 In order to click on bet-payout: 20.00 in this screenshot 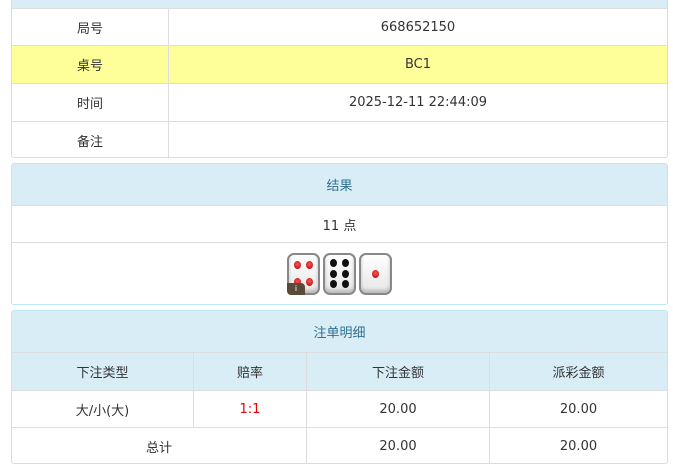, I will do `click(578, 409)`.